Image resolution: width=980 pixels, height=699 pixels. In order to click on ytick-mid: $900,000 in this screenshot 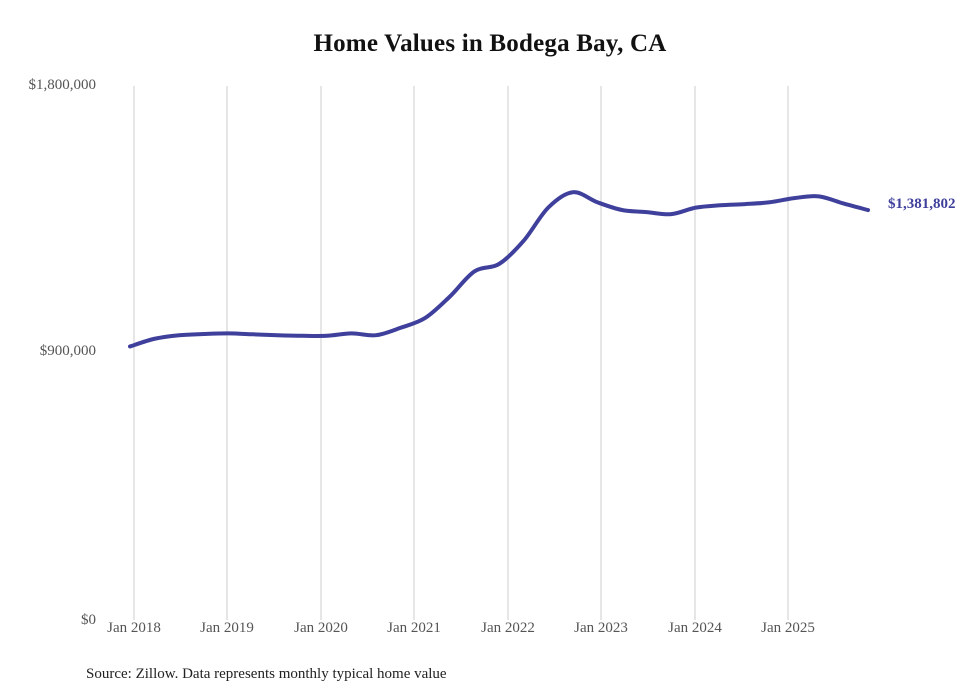, I will do `click(48, 352)`.